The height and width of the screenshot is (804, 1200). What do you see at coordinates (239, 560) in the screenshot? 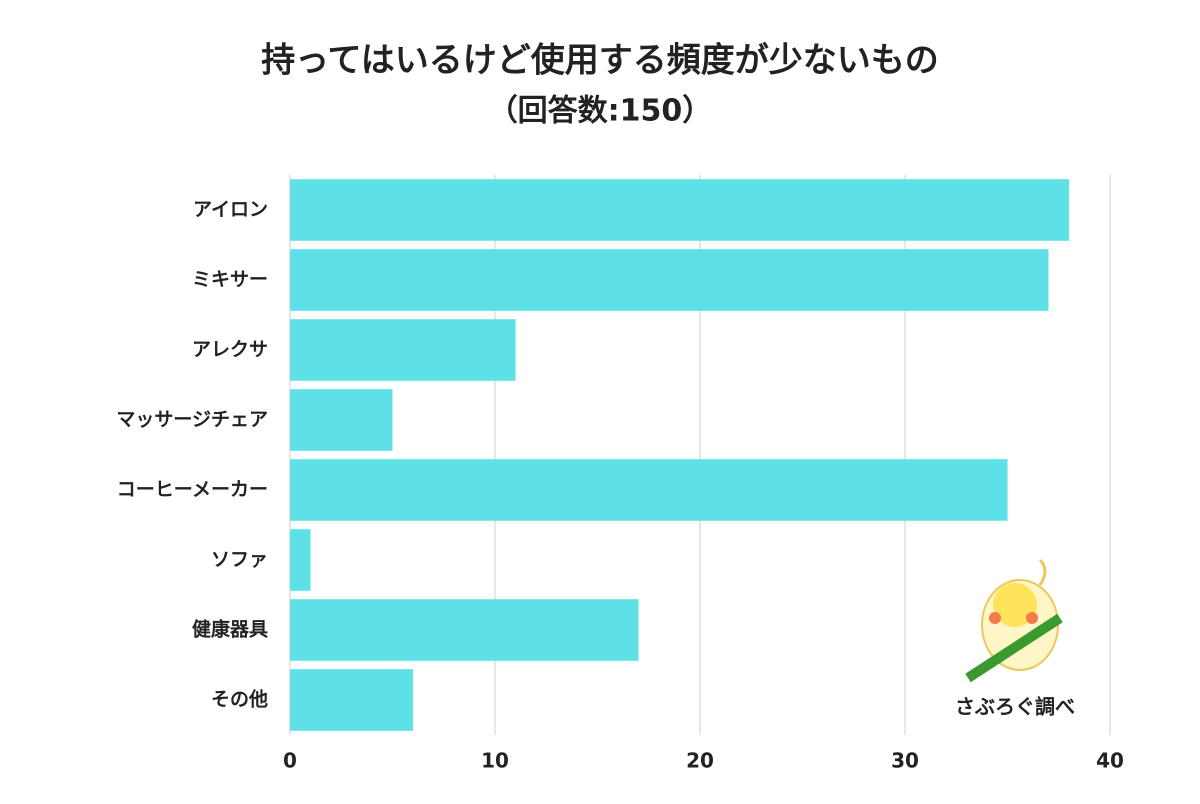
I see `y-tick-label: ソファ` at bounding box center [239, 560].